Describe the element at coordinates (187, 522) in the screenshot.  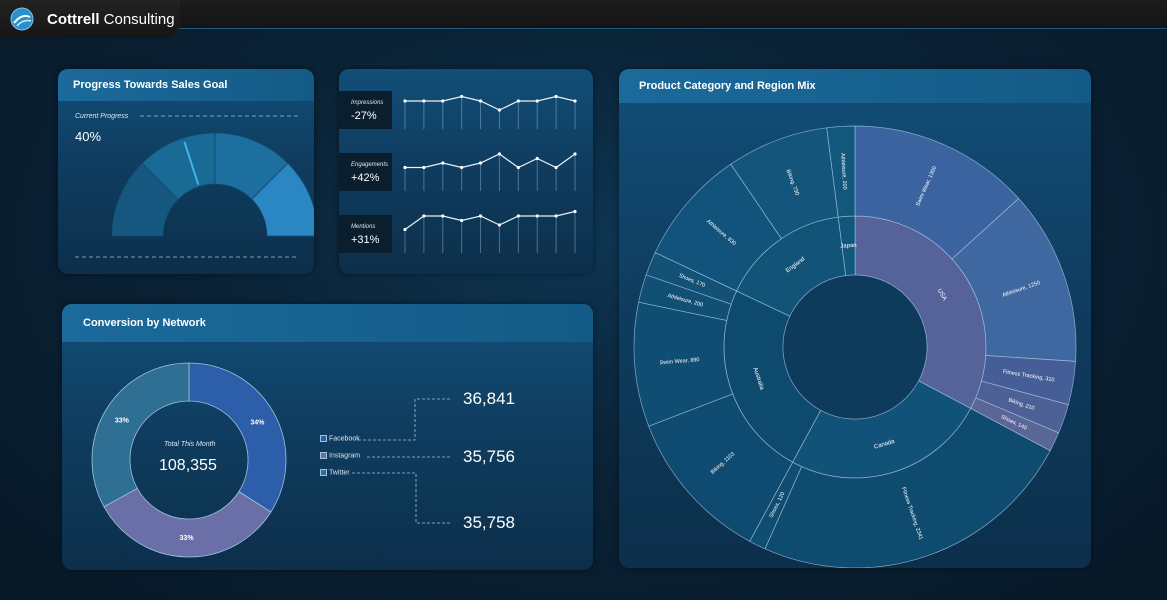
I see `donut-slice-instagram` at that location.